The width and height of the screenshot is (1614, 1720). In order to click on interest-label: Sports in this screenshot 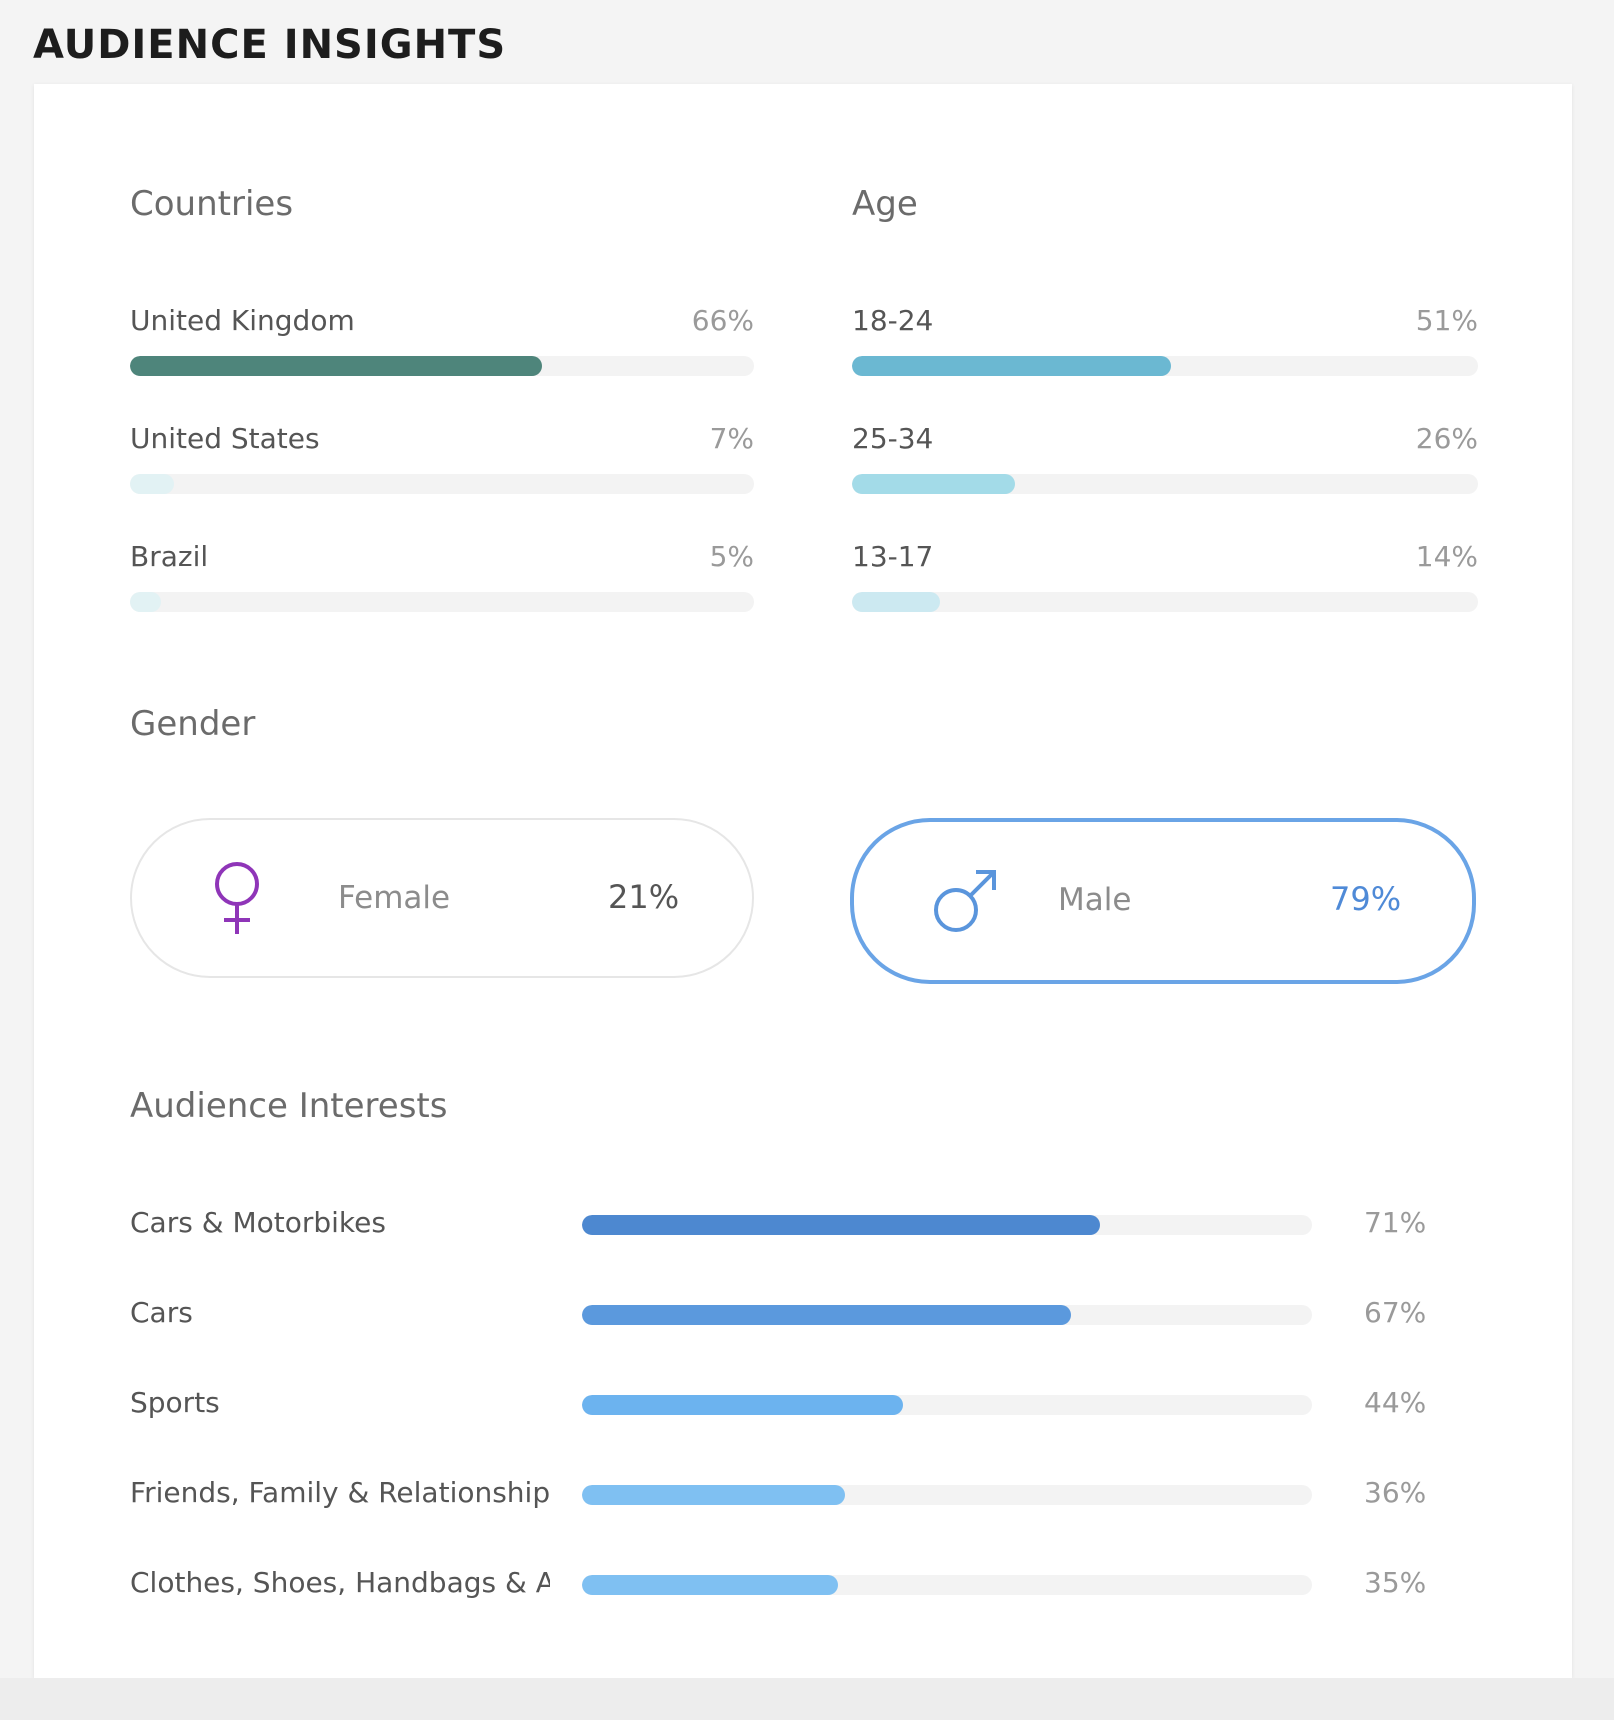, I will do `click(175, 1402)`.